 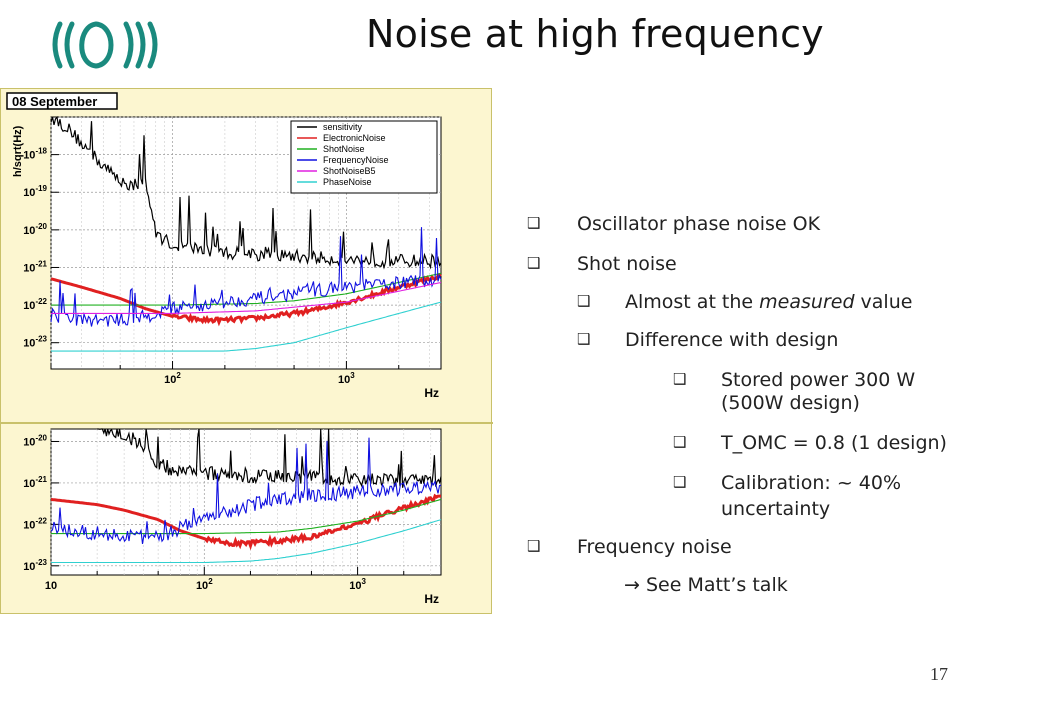 I want to click on tick-label: 10⁻¹⁹, so click(x=35, y=191).